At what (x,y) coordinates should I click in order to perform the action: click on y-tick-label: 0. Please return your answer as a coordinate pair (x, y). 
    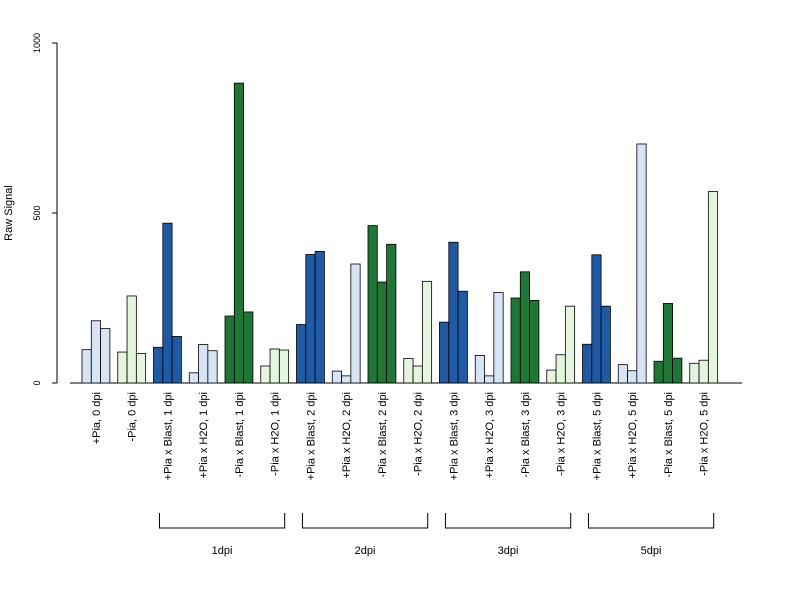
    Looking at the image, I should click on (37, 382).